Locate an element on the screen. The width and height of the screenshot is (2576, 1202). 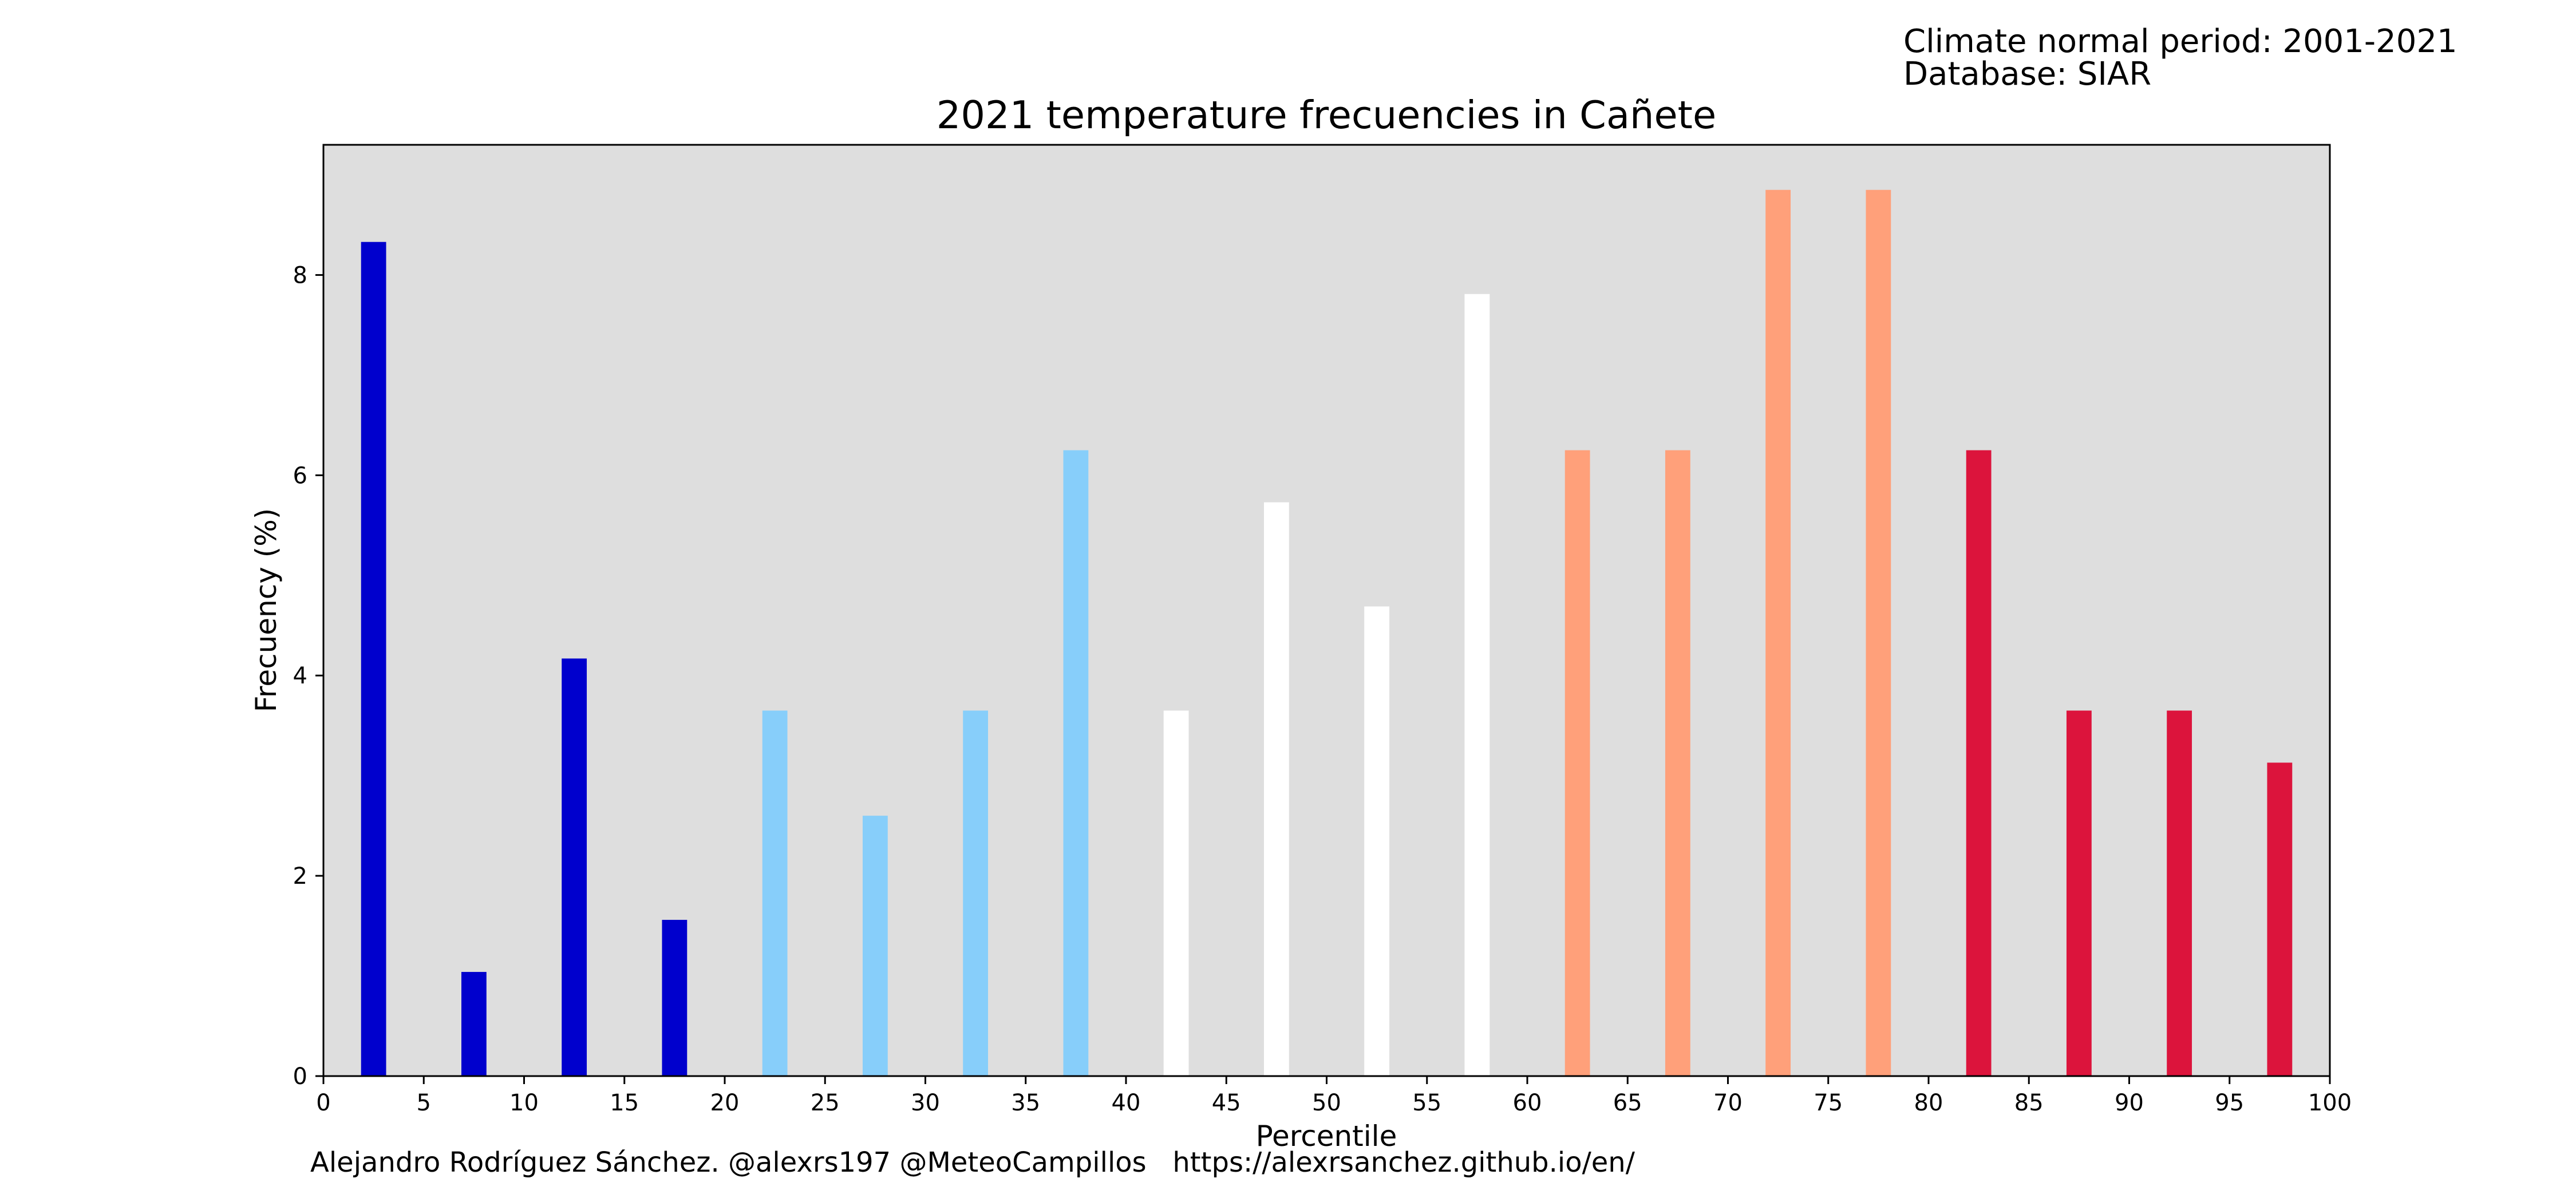
x-tick-label: 85 is located at coordinates (2029, 1103).